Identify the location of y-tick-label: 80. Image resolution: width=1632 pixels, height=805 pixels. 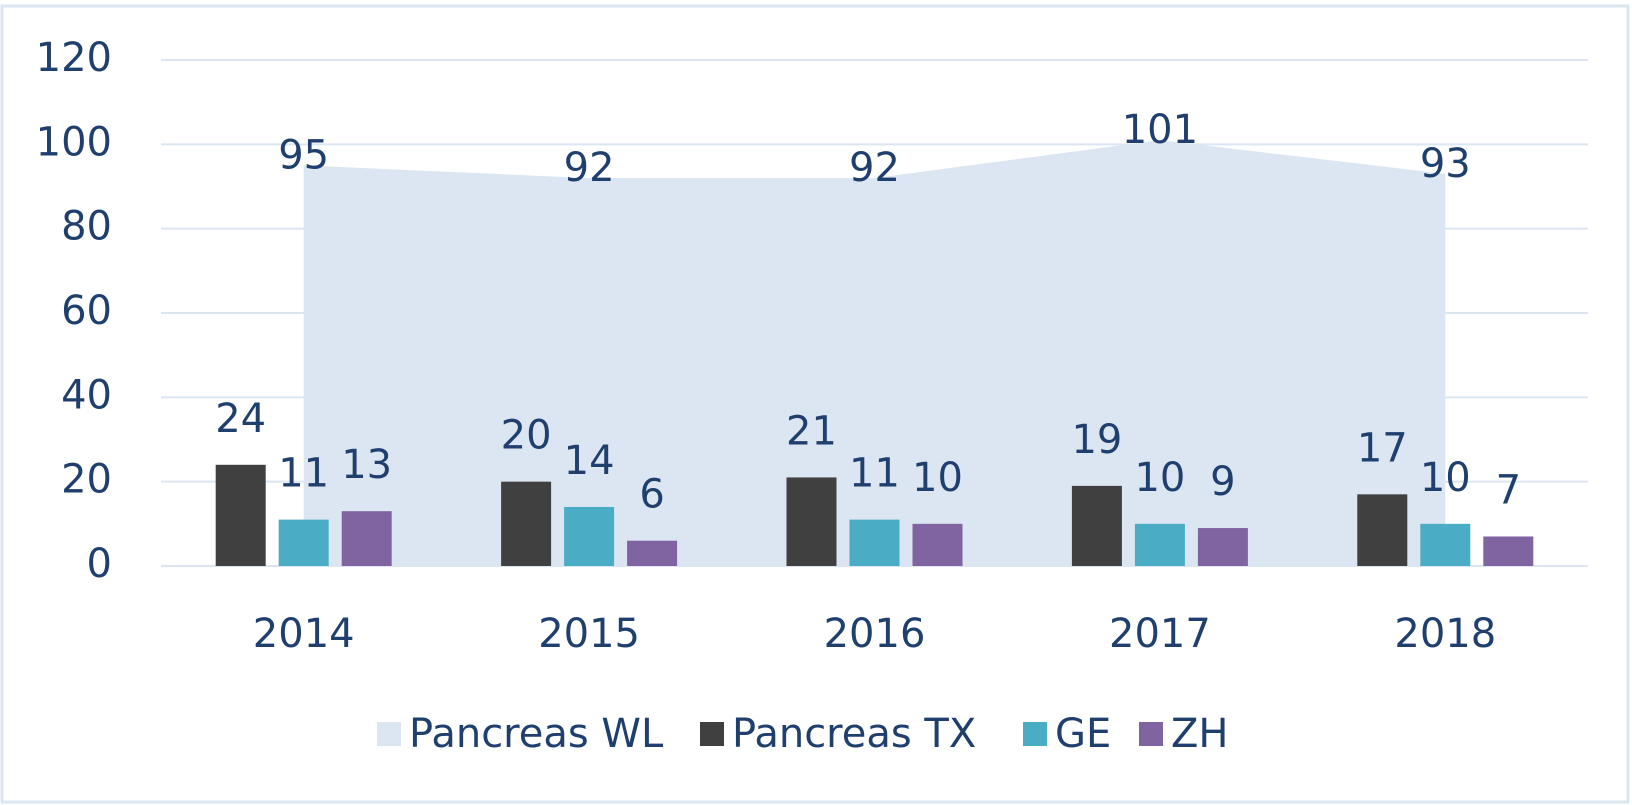
(86, 227).